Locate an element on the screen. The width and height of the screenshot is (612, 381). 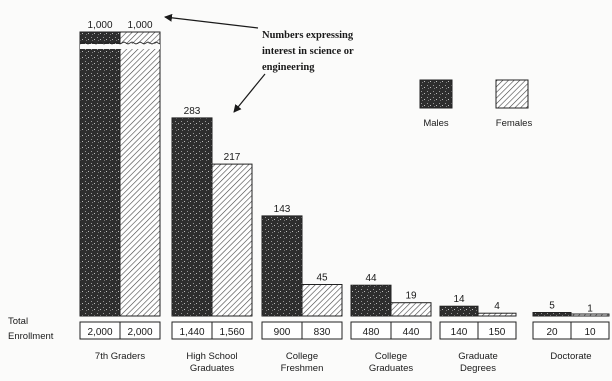
legend-label-males: Males is located at coordinates (436, 123).